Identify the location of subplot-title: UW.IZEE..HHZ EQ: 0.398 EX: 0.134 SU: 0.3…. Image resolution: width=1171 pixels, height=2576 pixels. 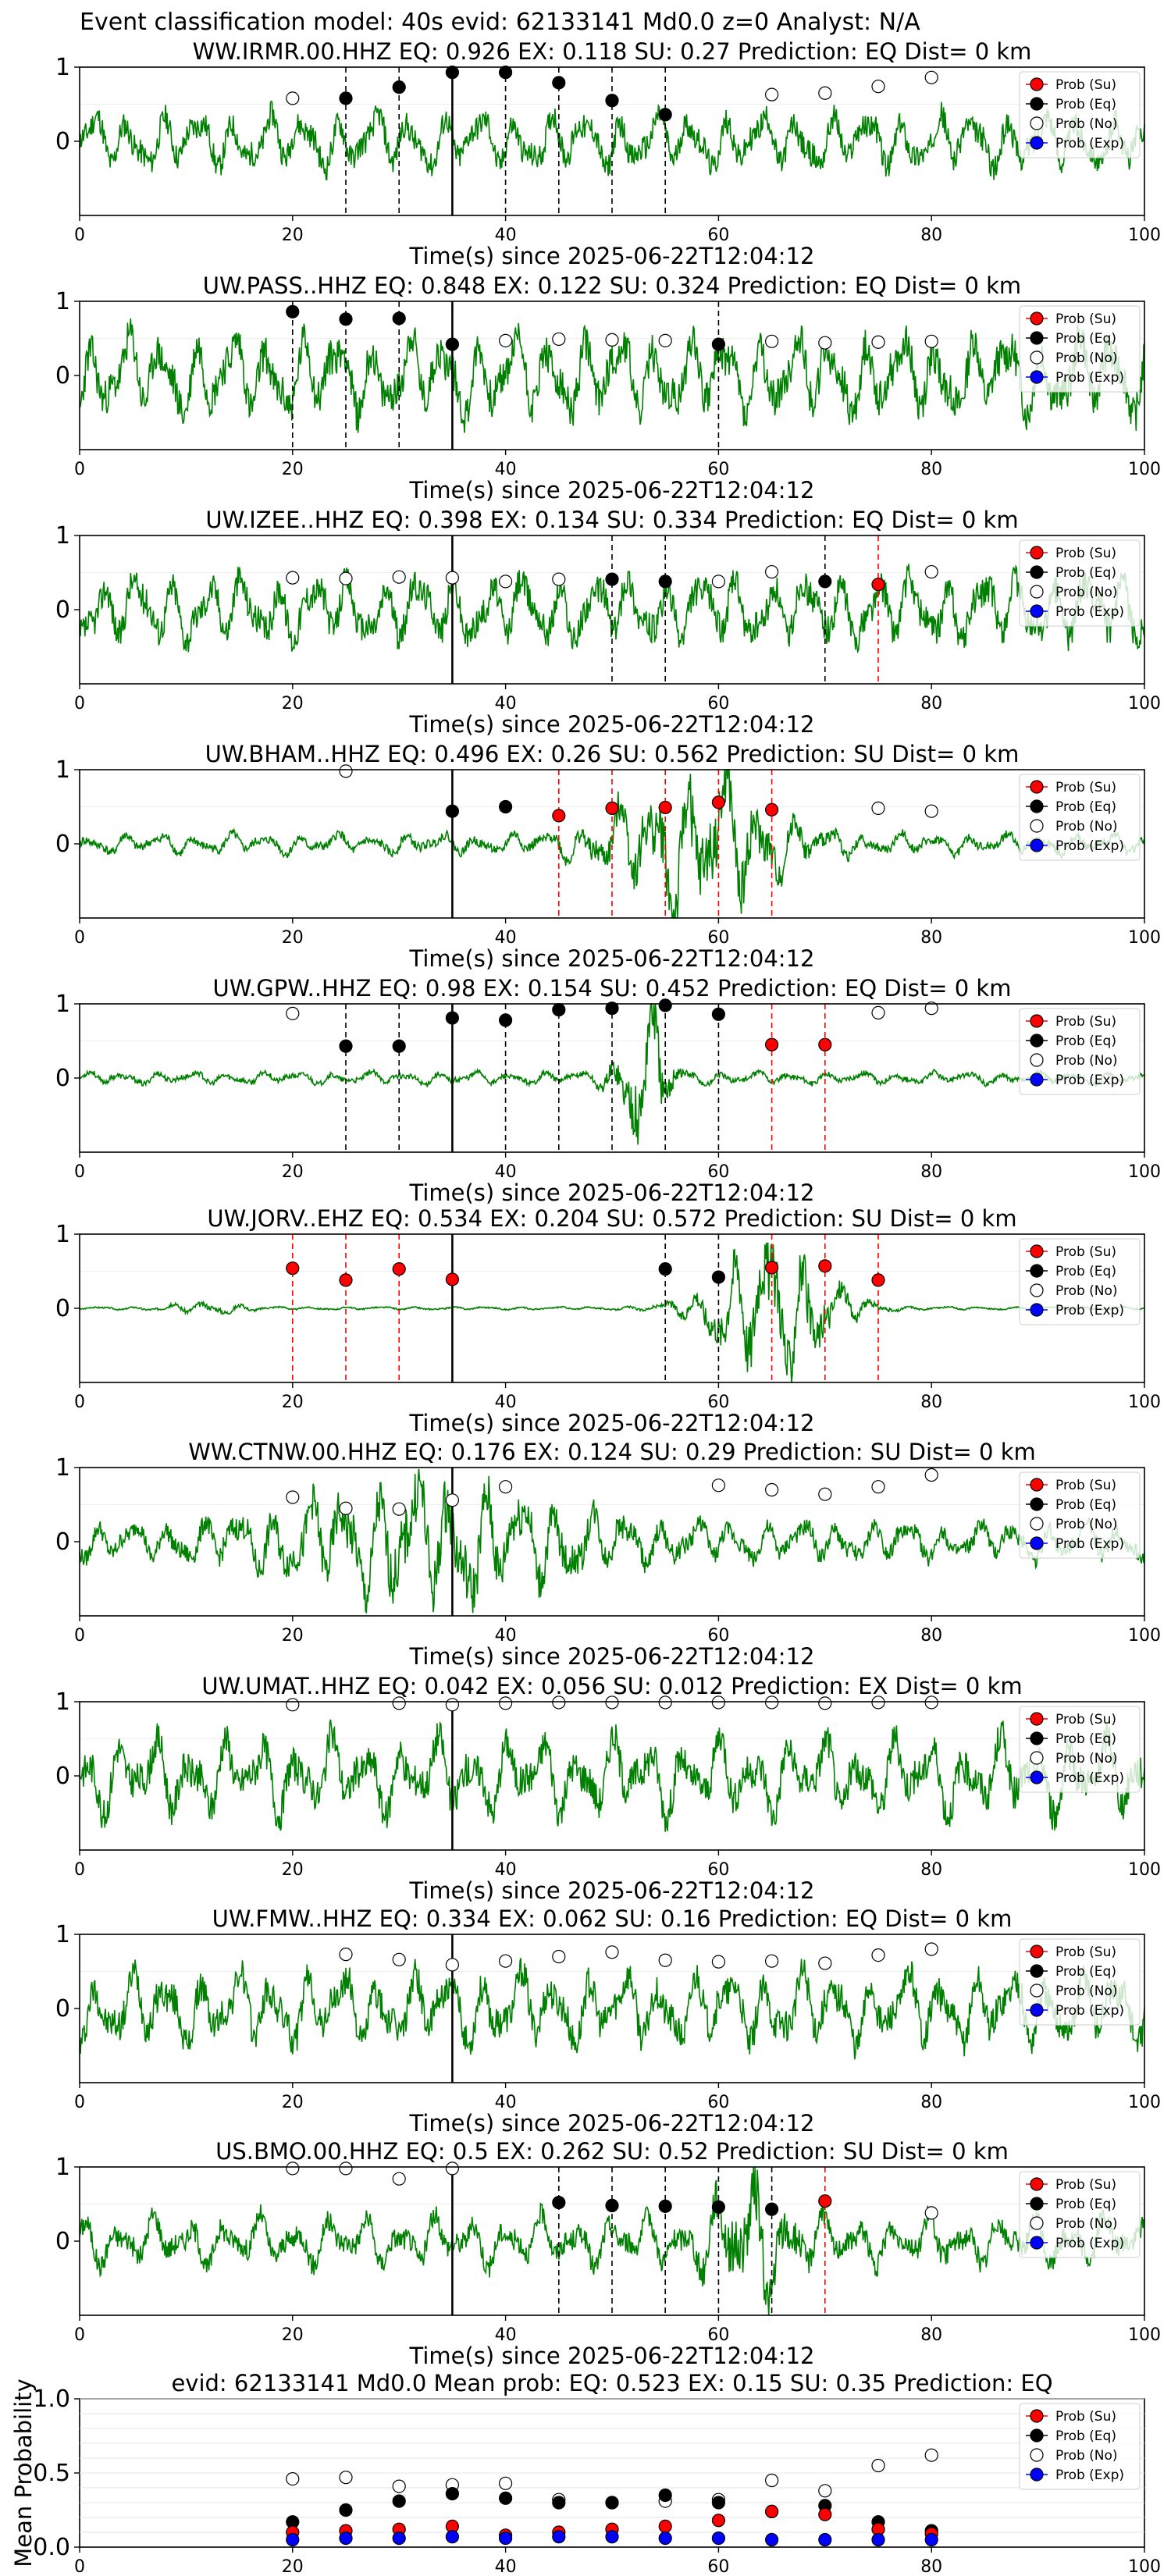
(611, 520).